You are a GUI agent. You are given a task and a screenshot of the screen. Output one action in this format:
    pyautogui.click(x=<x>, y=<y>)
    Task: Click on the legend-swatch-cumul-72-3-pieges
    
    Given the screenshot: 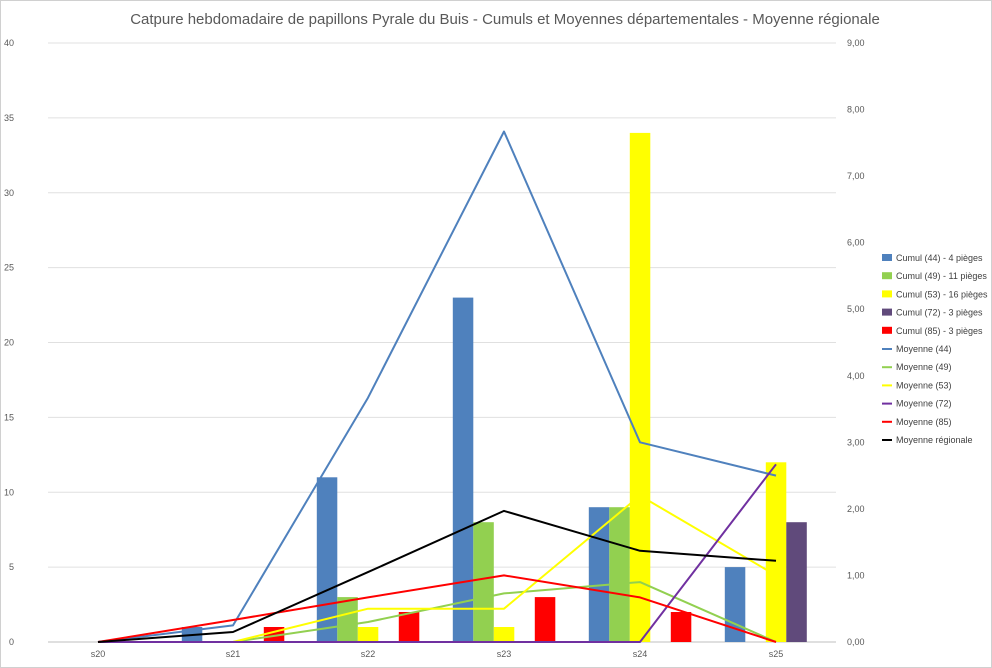 What is the action you would take?
    pyautogui.click(x=887, y=312)
    